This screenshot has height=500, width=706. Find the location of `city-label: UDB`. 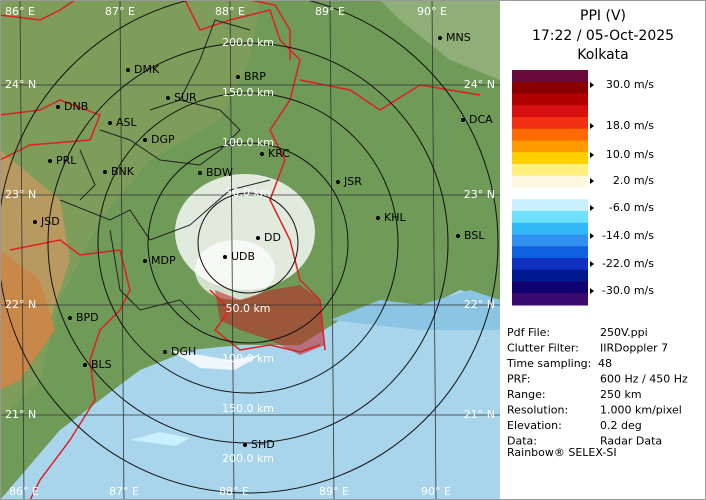

city-label: UDB is located at coordinates (243, 256).